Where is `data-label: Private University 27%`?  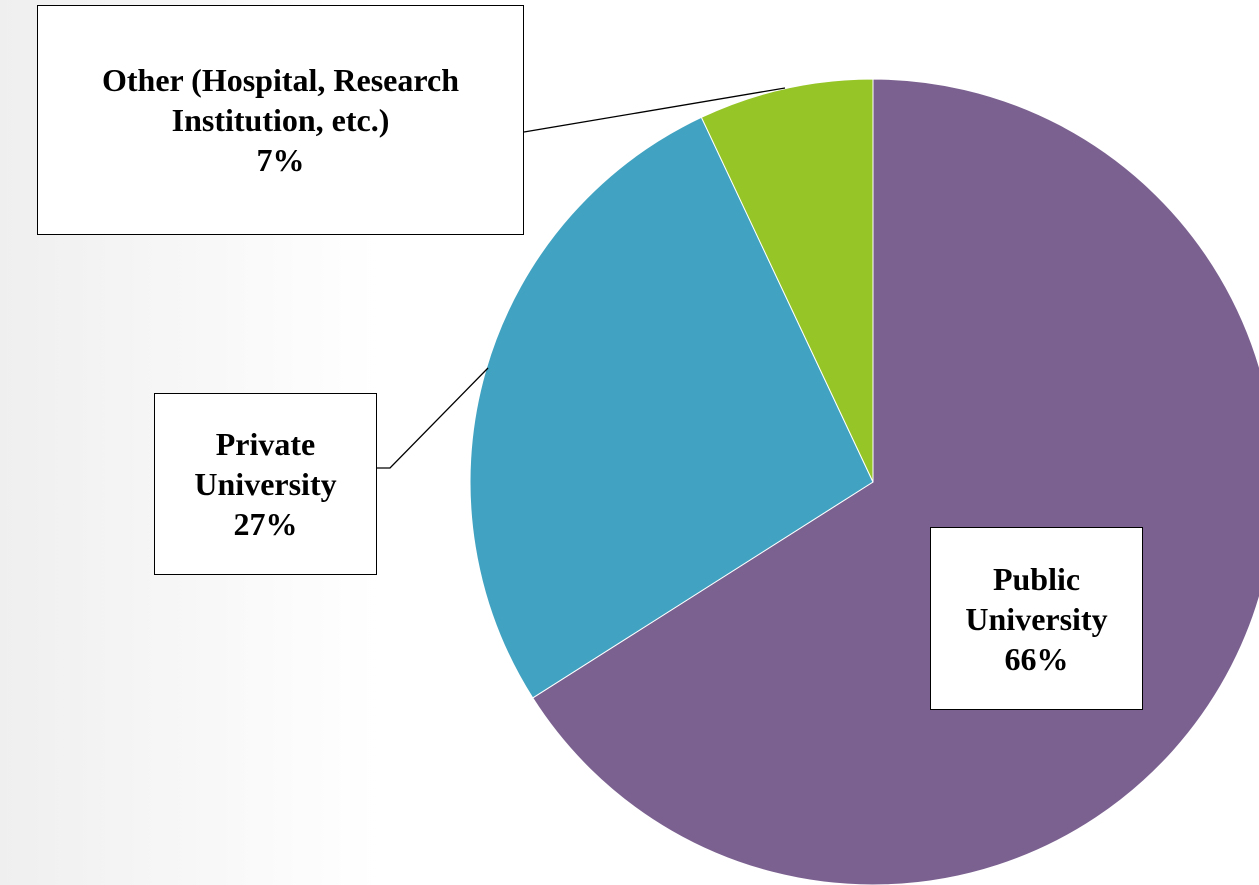
data-label: Private University 27% is located at coordinates (265, 484).